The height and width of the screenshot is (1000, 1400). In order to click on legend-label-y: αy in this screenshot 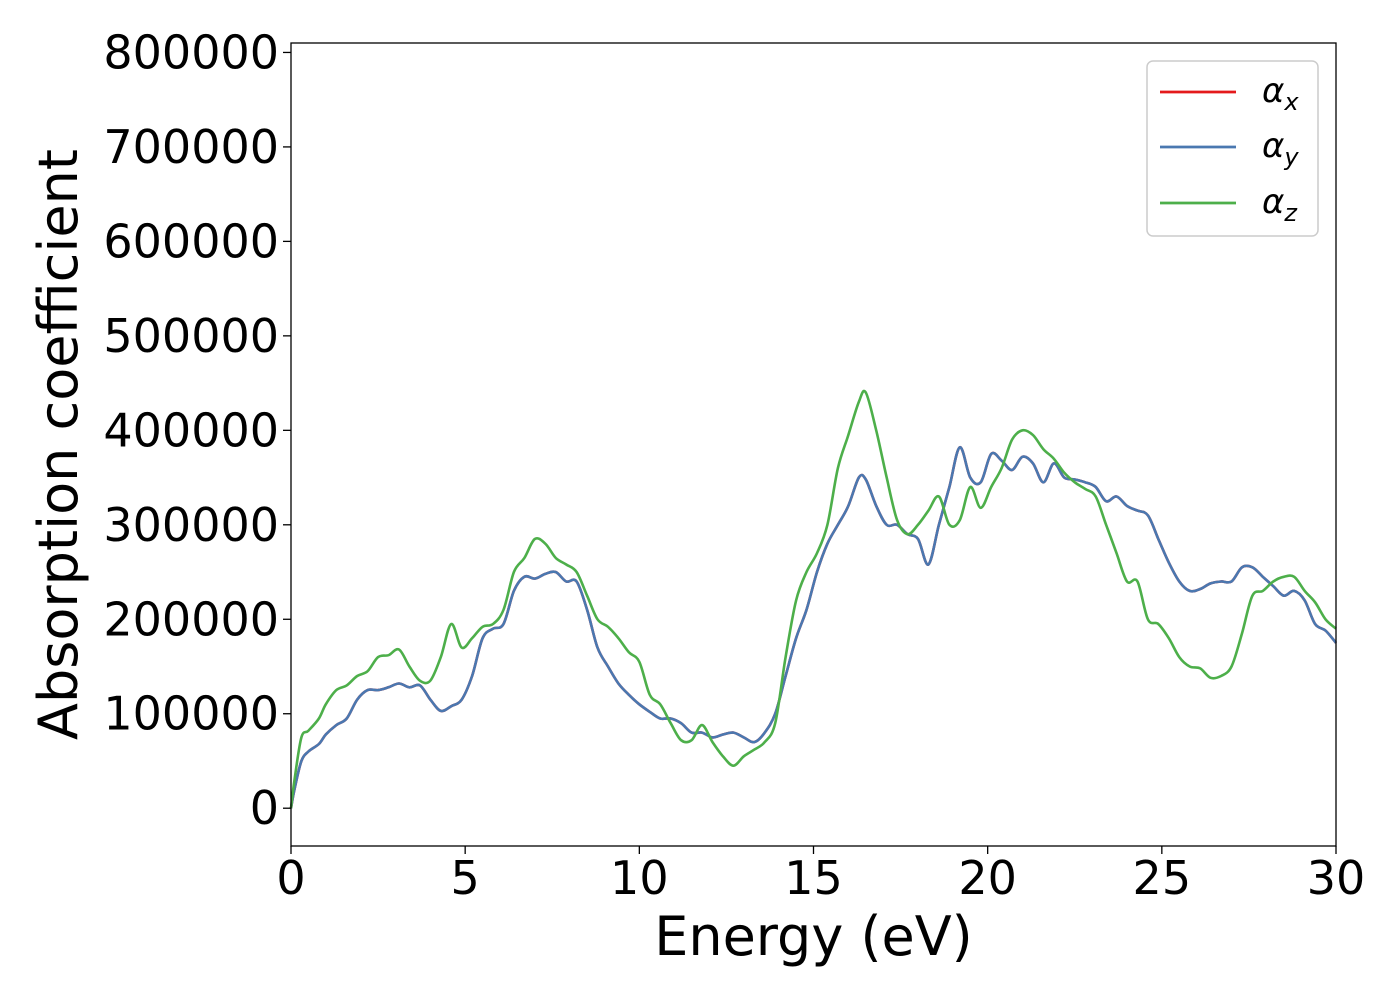, I will do `click(1280, 148)`.